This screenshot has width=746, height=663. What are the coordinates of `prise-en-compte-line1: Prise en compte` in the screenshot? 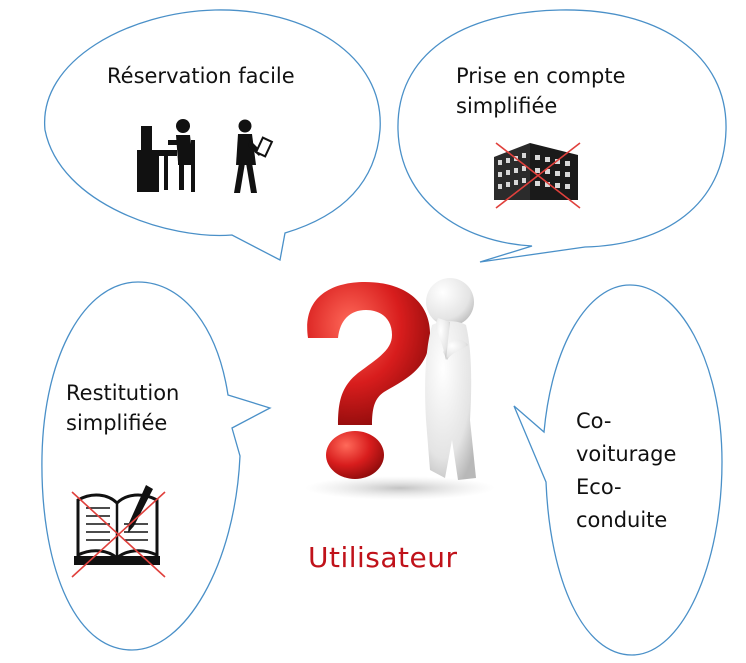 It's located at (541, 76).